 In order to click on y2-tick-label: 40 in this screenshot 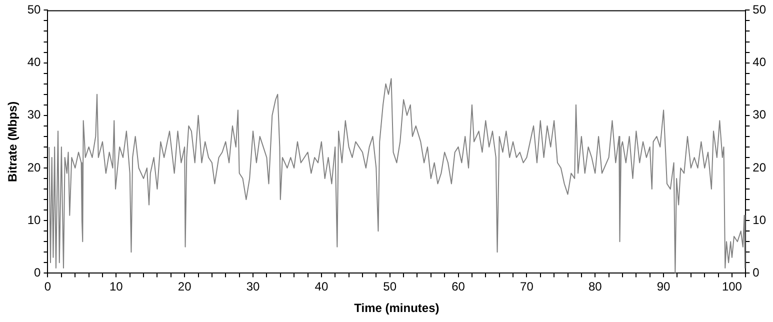, I will do `click(759, 62)`.